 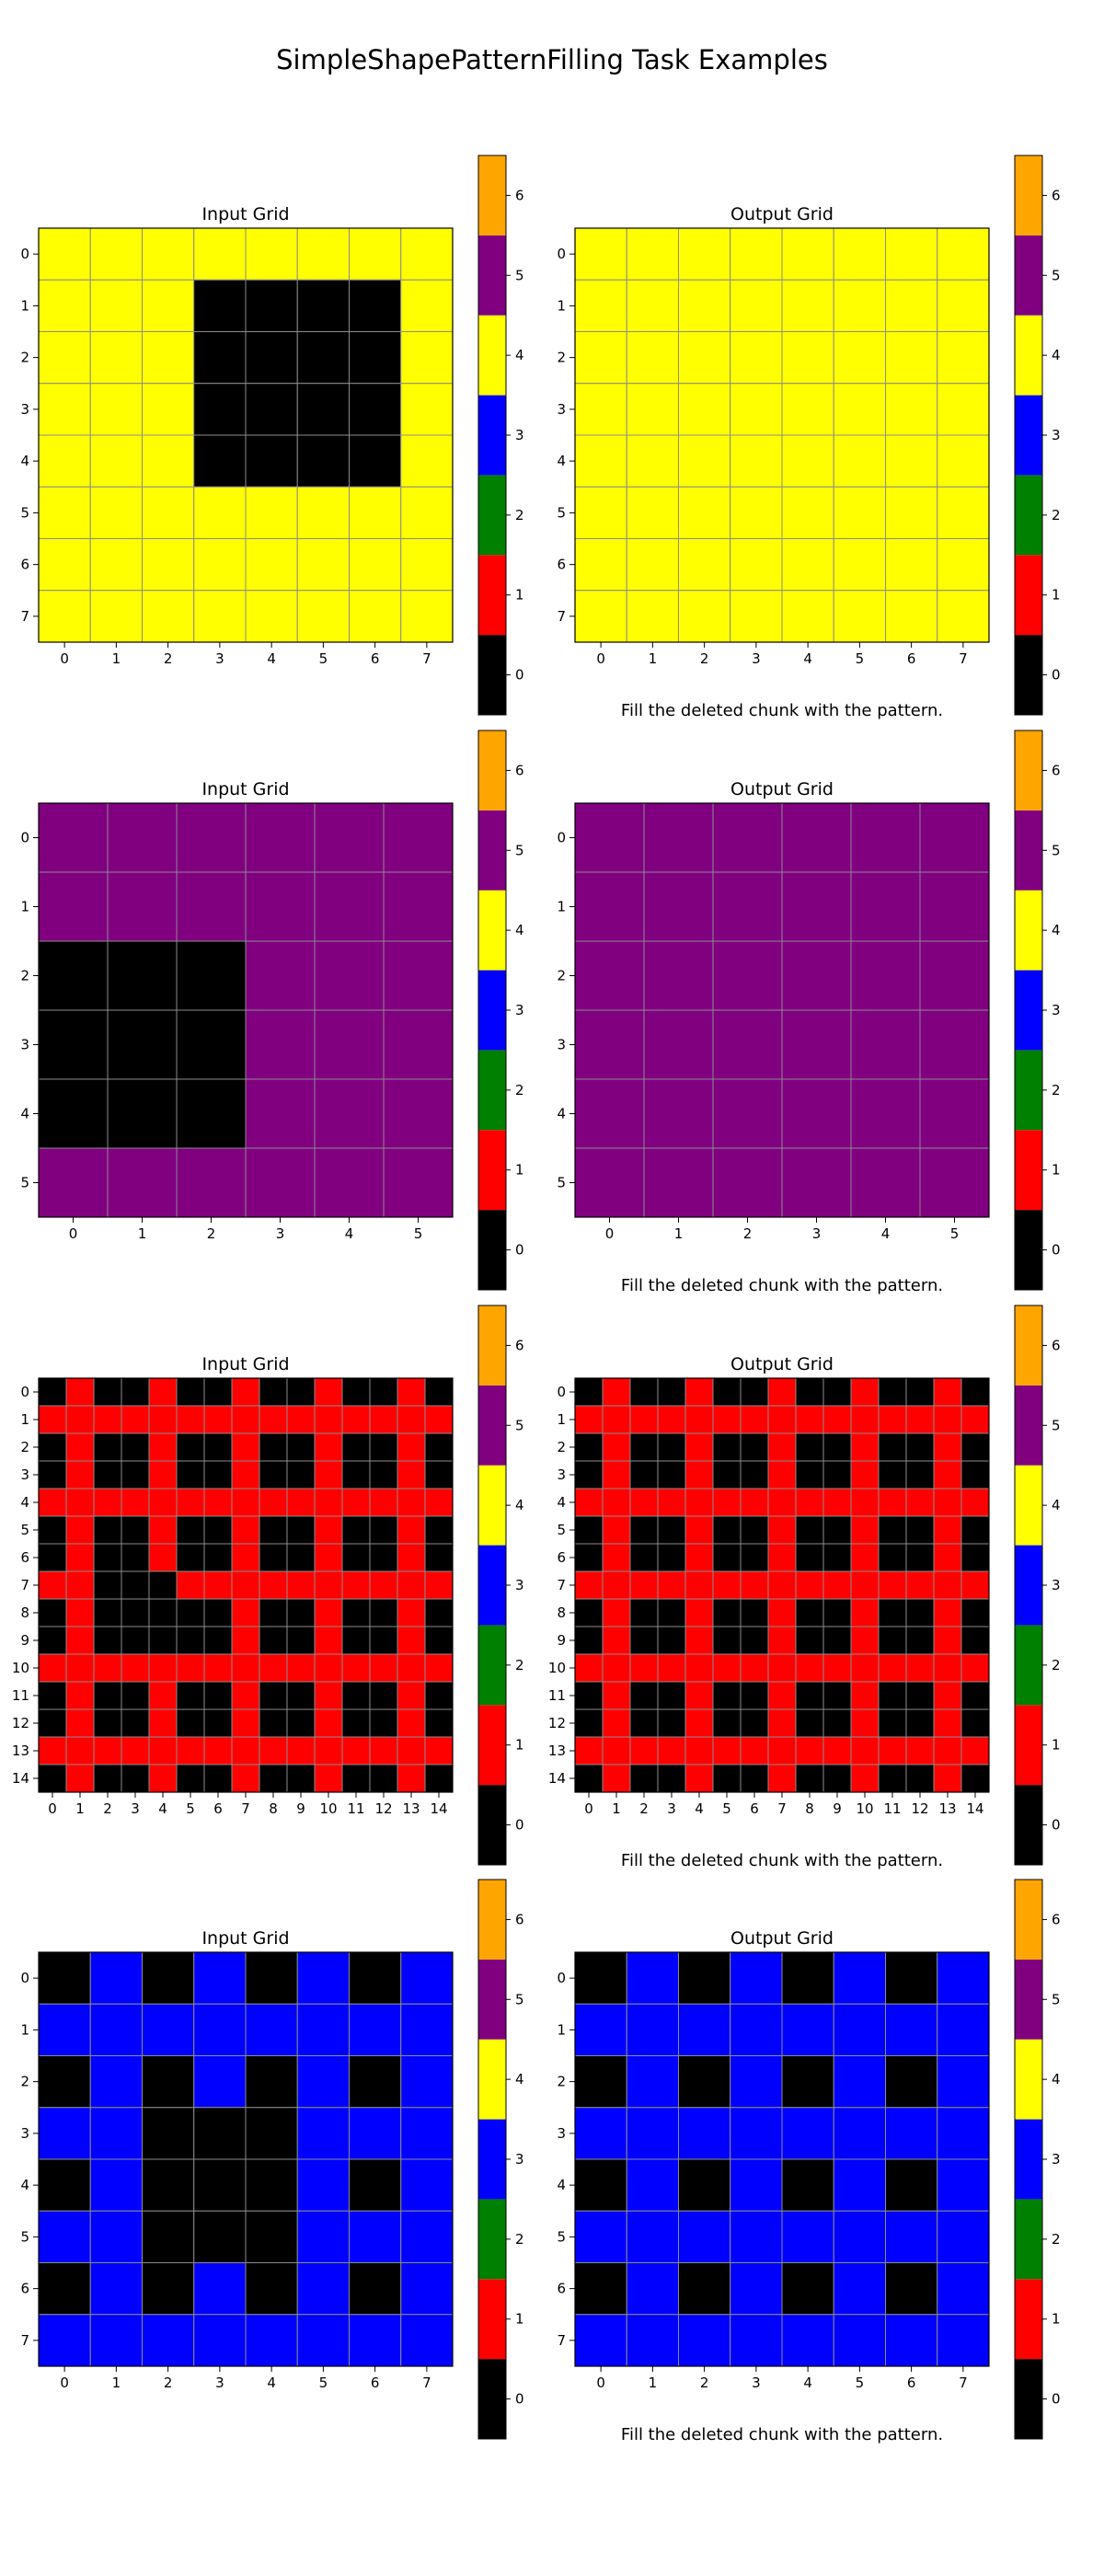 I want to click on colorbar-tick-label: 1, so click(x=519, y=1745).